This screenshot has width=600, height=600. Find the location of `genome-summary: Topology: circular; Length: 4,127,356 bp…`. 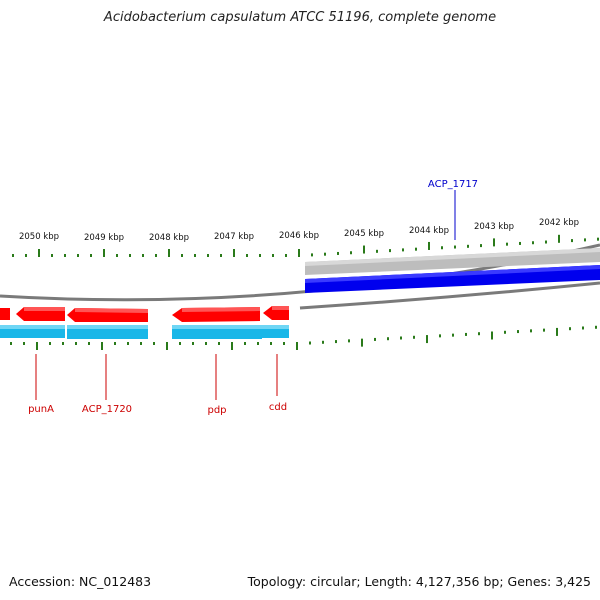

genome-summary: Topology: circular; Length: 4,127,356 bp… is located at coordinates (419, 581).